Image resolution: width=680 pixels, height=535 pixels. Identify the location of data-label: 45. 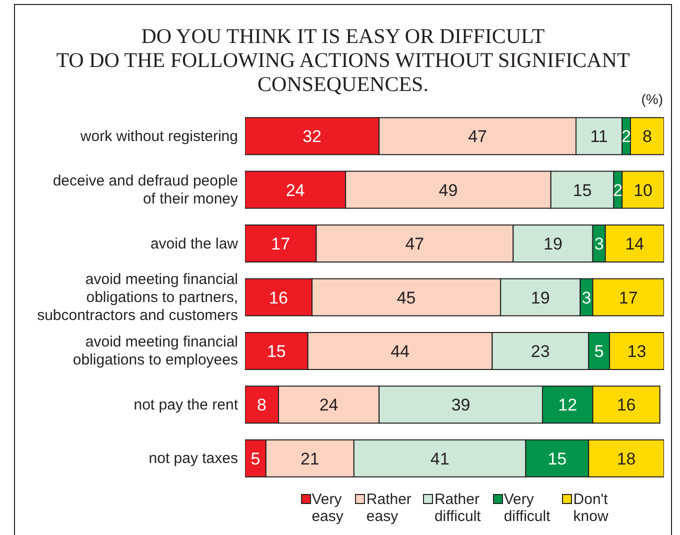
(406, 298).